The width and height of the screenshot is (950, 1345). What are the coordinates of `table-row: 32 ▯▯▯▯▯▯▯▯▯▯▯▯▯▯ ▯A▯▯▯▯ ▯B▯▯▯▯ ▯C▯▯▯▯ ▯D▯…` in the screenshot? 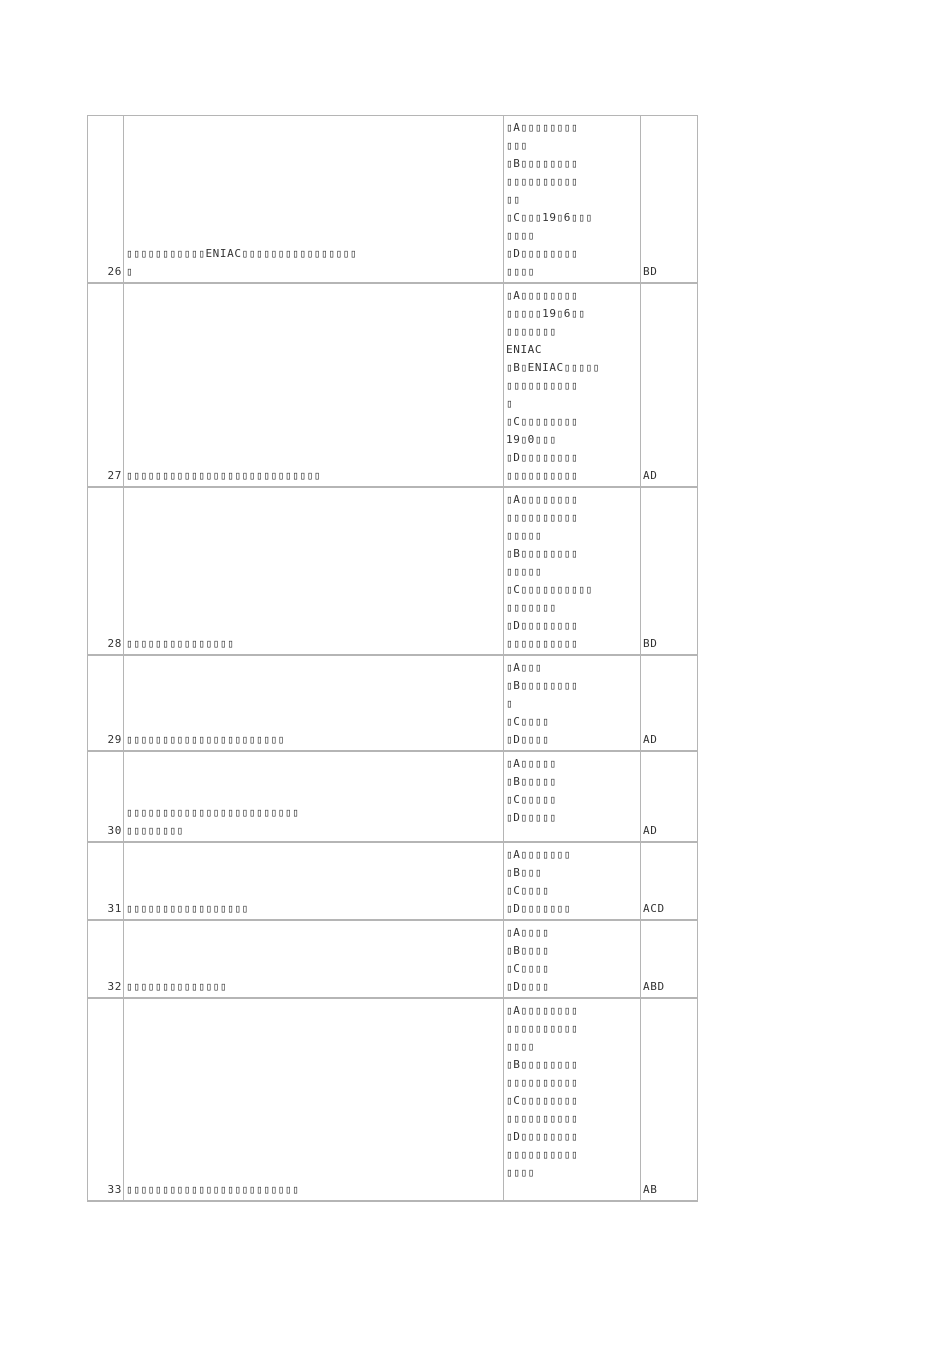 It's located at (392, 959).